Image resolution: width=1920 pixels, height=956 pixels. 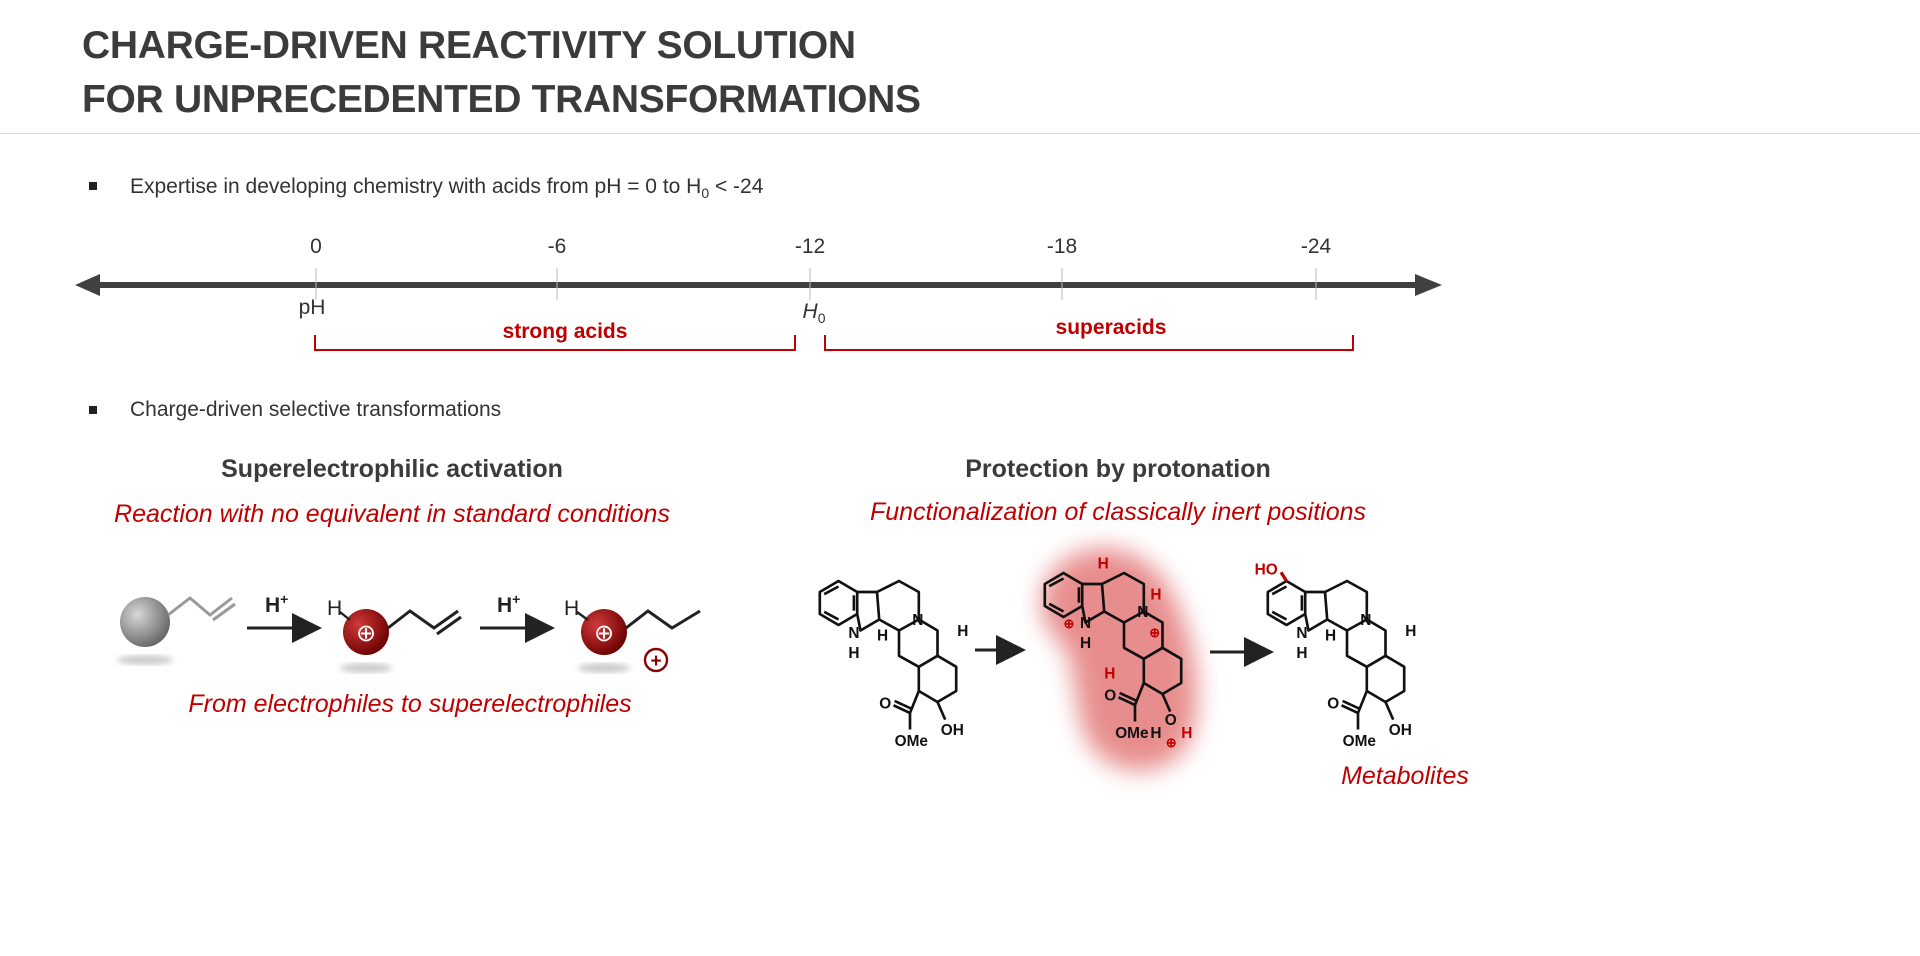 I want to click on carbocation-charge-icon, so click(x=656, y=660).